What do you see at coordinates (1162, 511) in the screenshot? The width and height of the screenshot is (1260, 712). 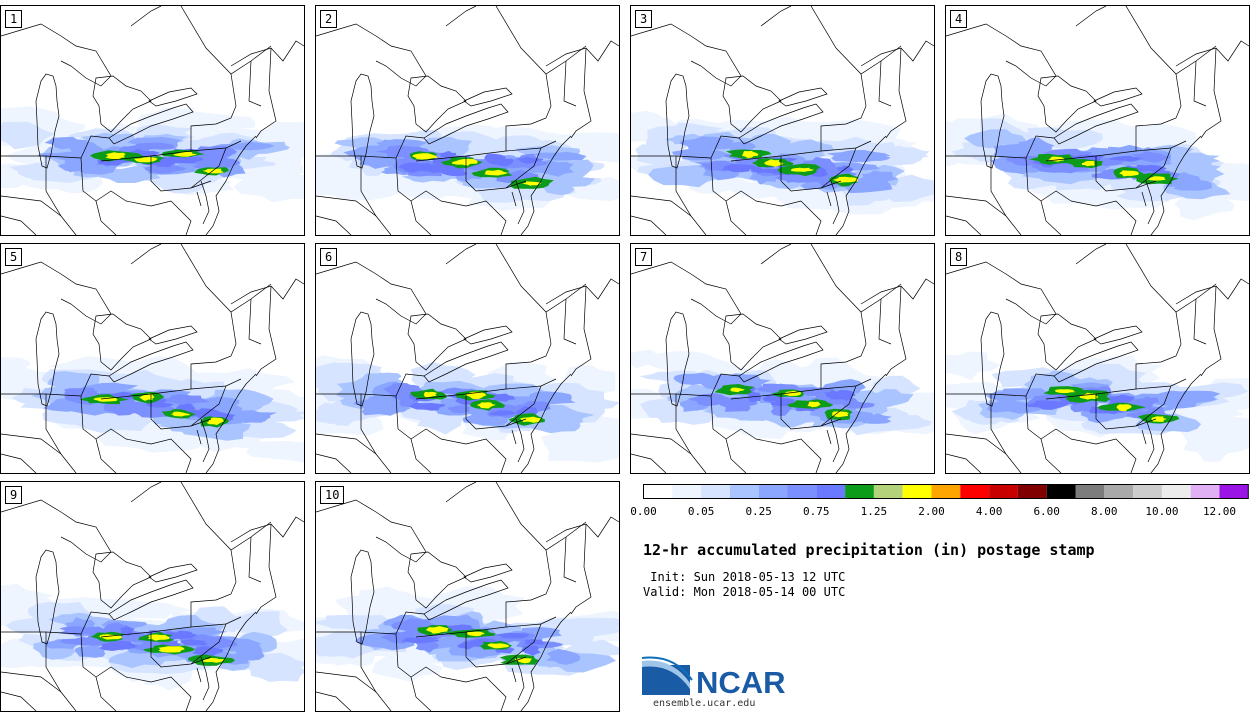 I see `colorbar-tick-label: 10.00` at bounding box center [1162, 511].